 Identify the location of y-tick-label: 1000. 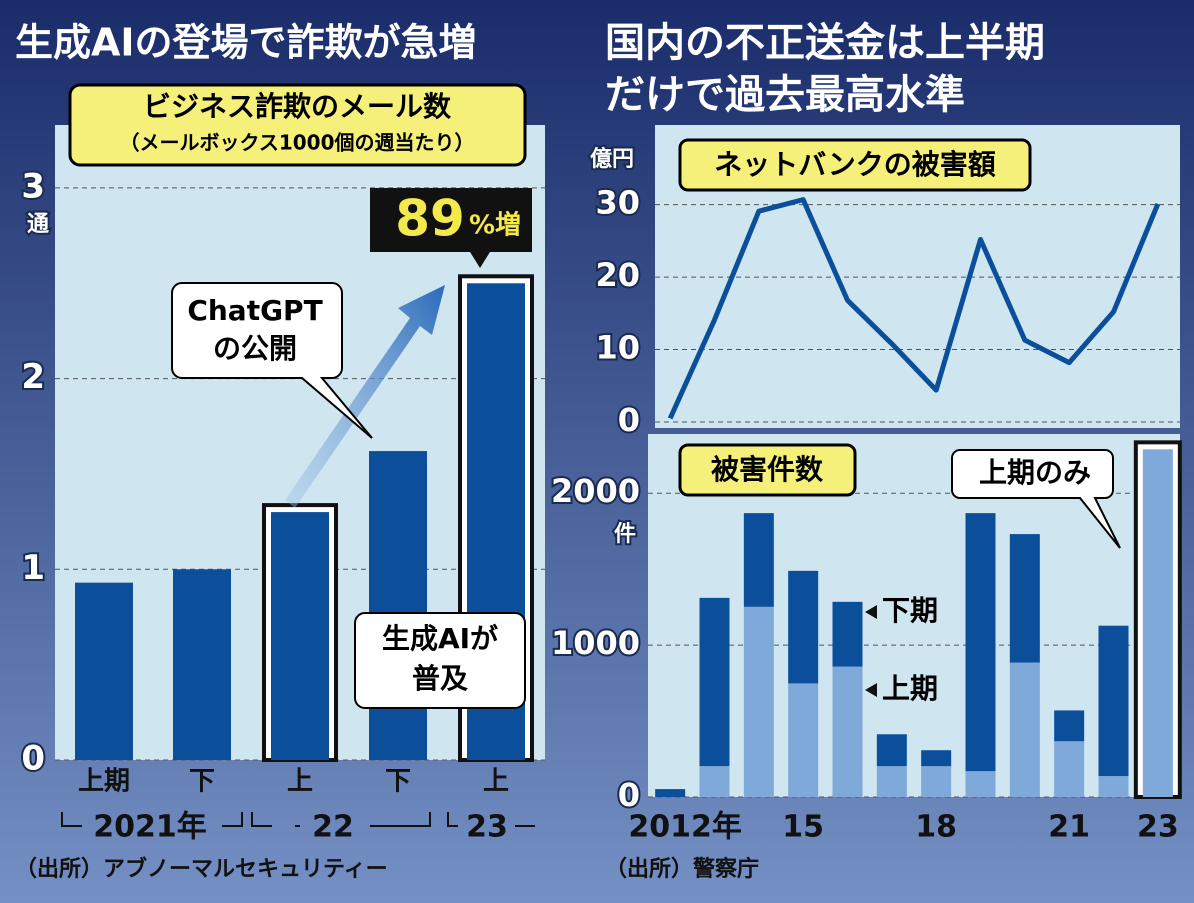
(595, 643).